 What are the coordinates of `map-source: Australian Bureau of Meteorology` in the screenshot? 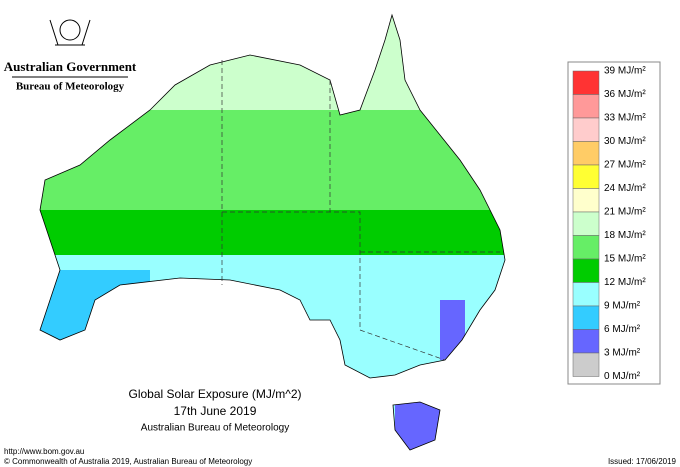 It's located at (215, 428).